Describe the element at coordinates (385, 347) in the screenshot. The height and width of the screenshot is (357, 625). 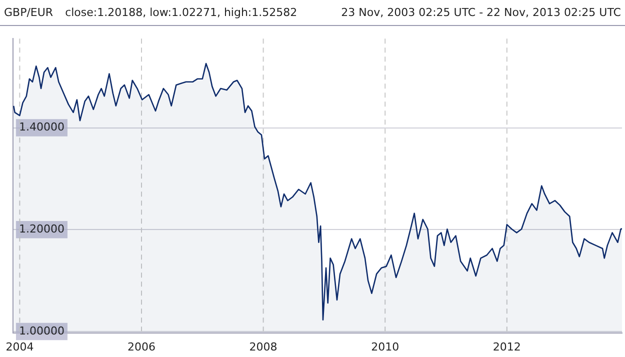
I see `x-tick-label: 2010` at that location.